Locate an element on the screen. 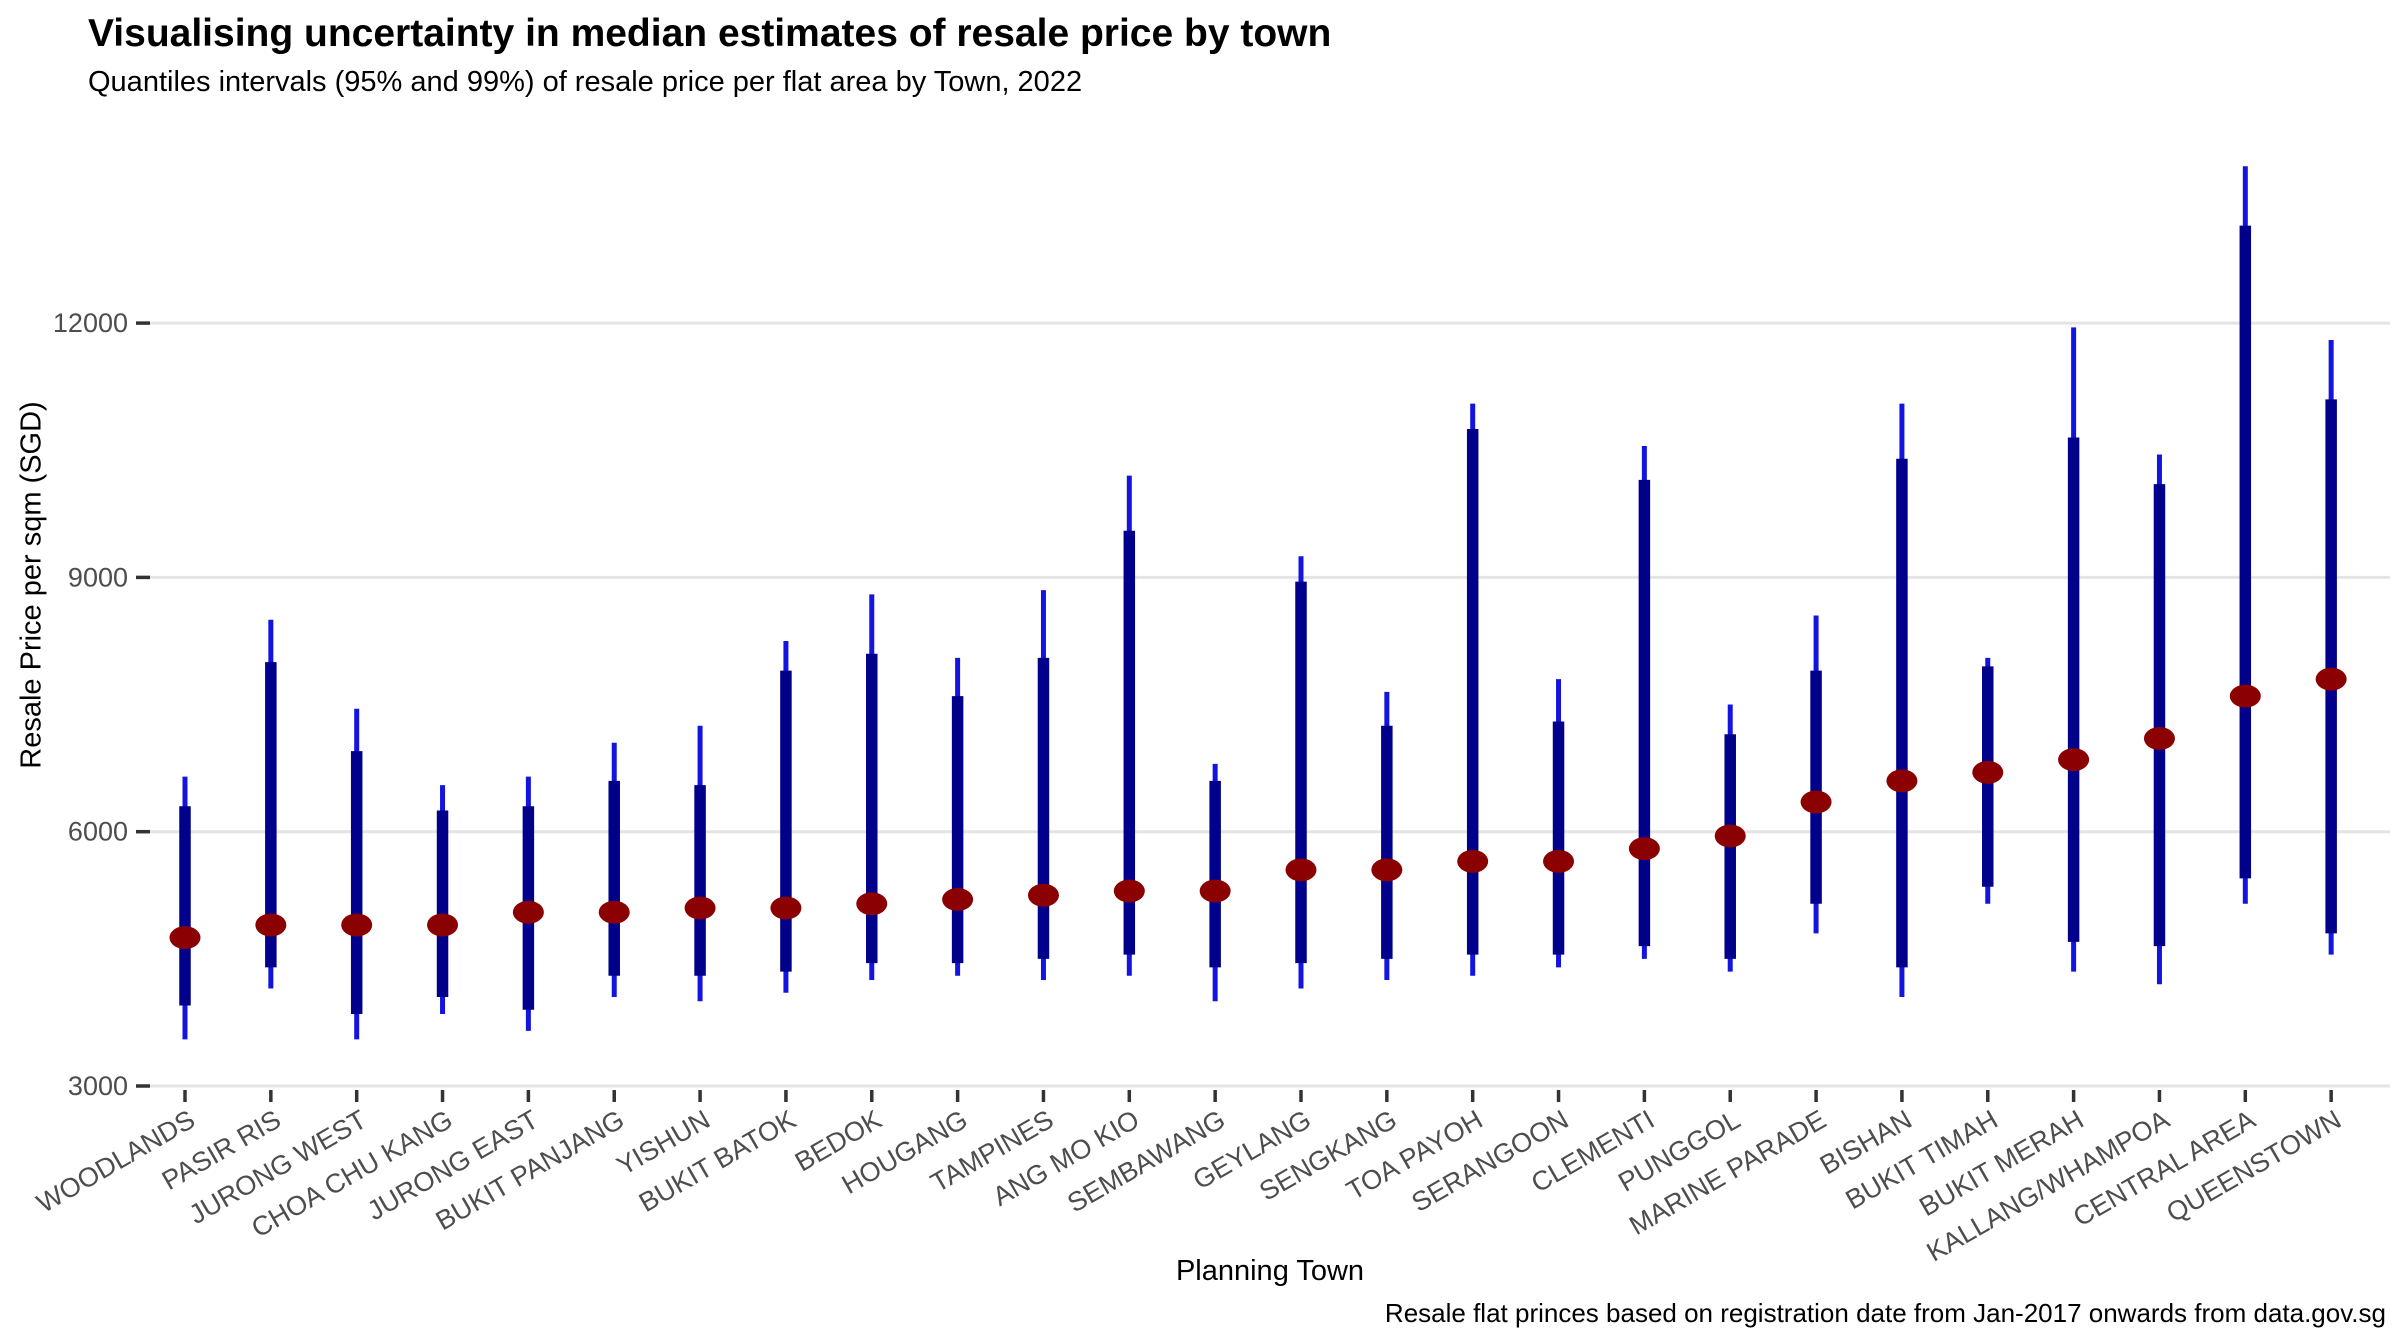 Image resolution: width=2400 pixels, height=1344 pixels. y-tick-label: 12000 is located at coordinates (90, 323).